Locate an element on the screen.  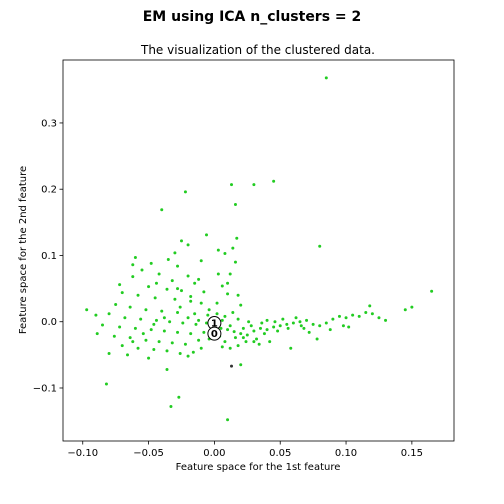
x-tick-label: −0.05 is located at coordinates (148, 453).